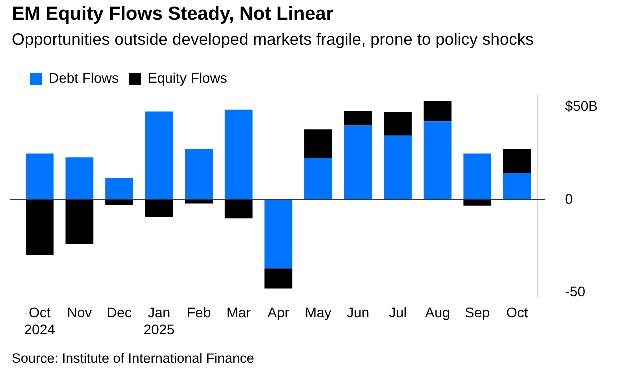 The width and height of the screenshot is (624, 382). Describe the element at coordinates (575, 292) in the screenshot. I see `y-tick-label: -50` at that location.